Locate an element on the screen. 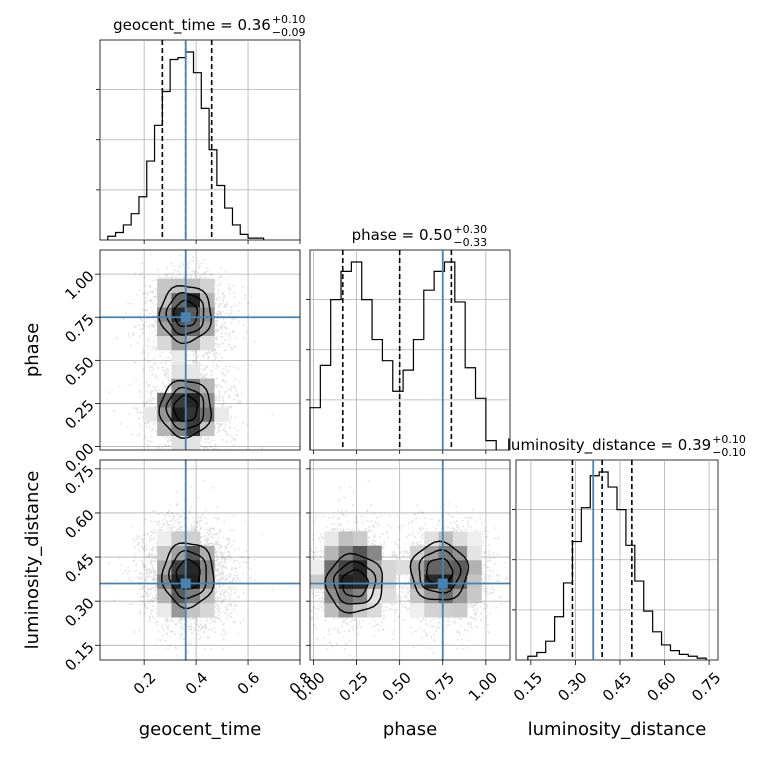 Image resolution: width=760 pixels, height=760 pixels. y-tick-label-phase: 0.25 is located at coordinates (79, 414).